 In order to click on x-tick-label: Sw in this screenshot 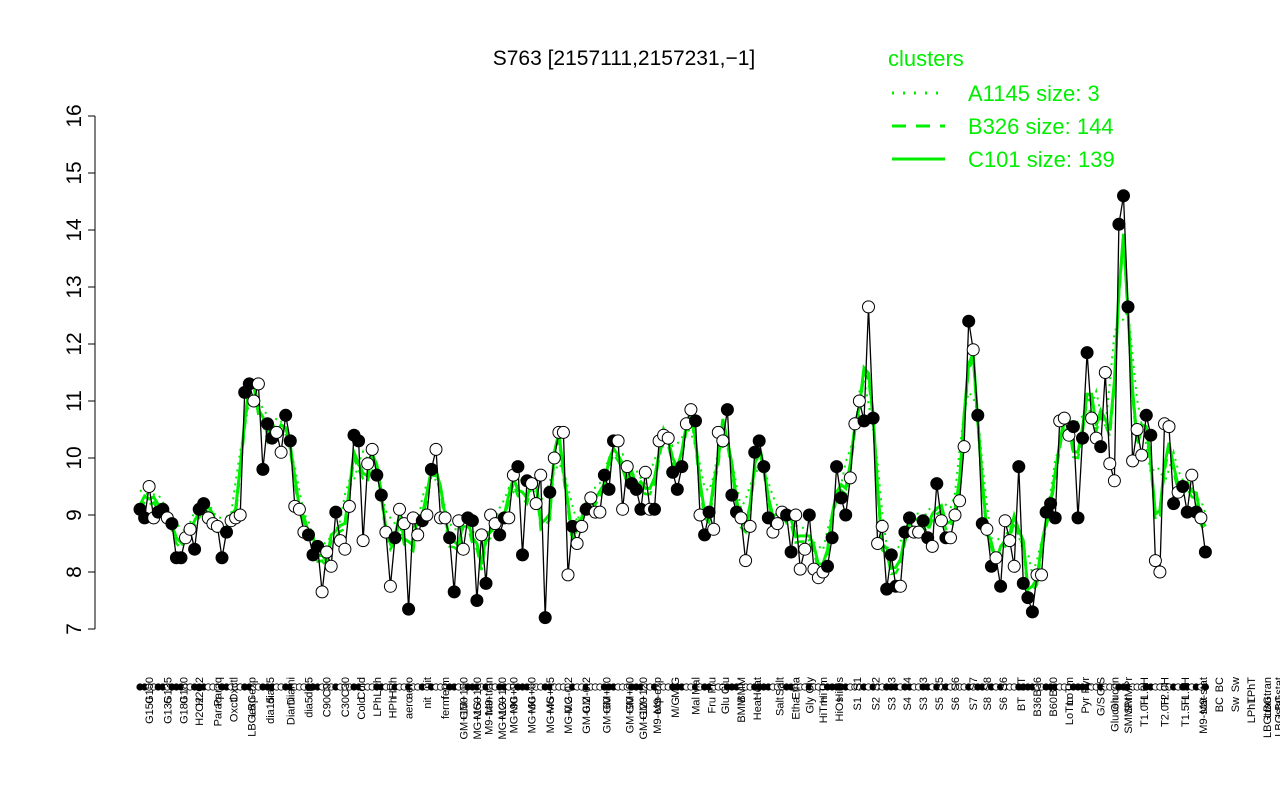, I will do `click(1236, 704)`.